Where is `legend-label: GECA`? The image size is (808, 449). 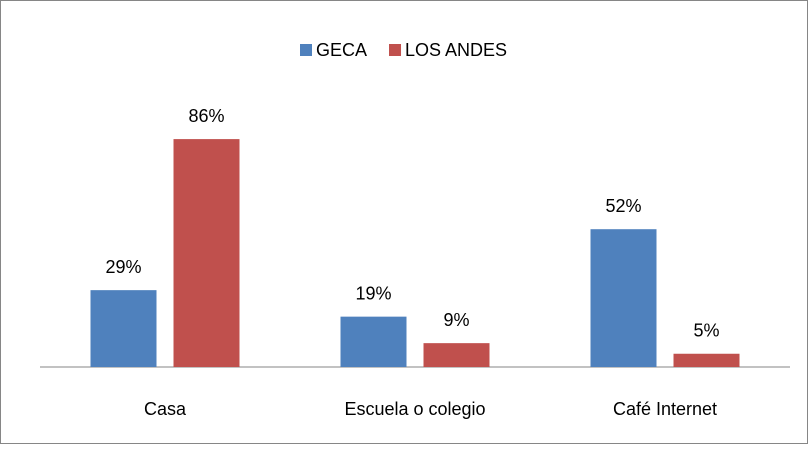
legend-label: GECA is located at coordinates (341, 50).